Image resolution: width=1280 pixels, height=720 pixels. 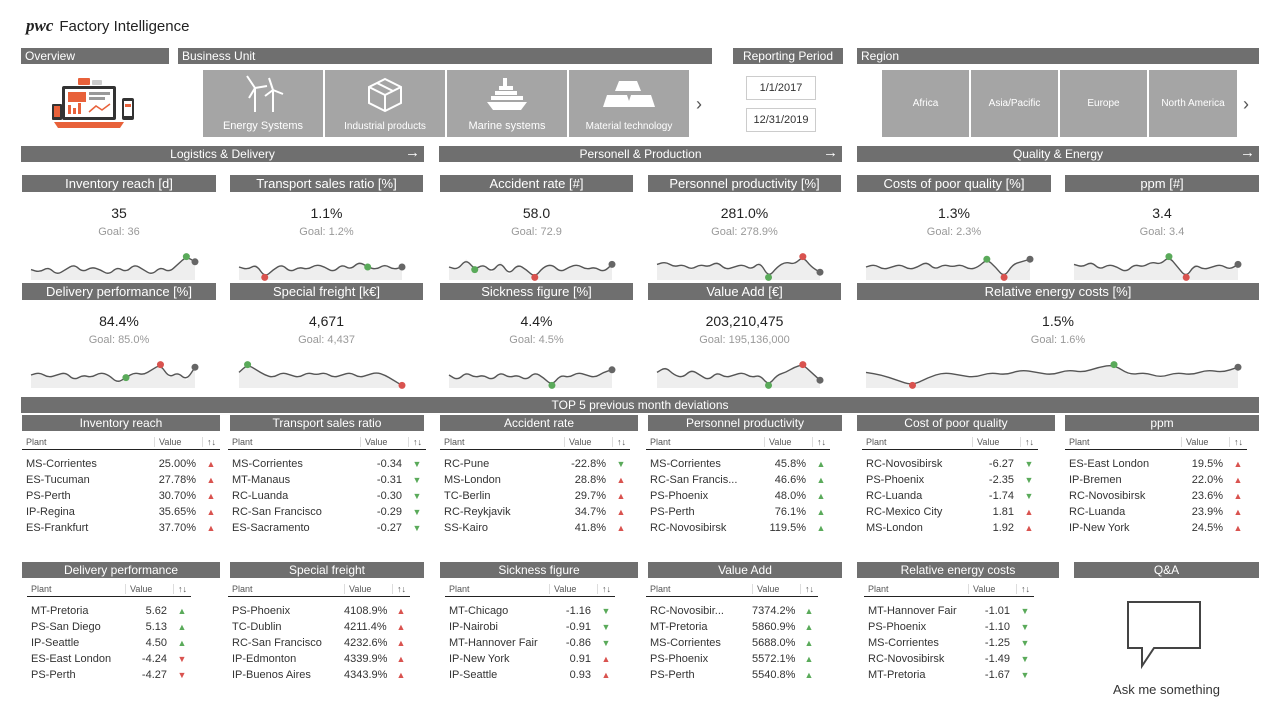 I want to click on table-row: MS-Corrientes -1.25 ▼, so click(x=949, y=643).